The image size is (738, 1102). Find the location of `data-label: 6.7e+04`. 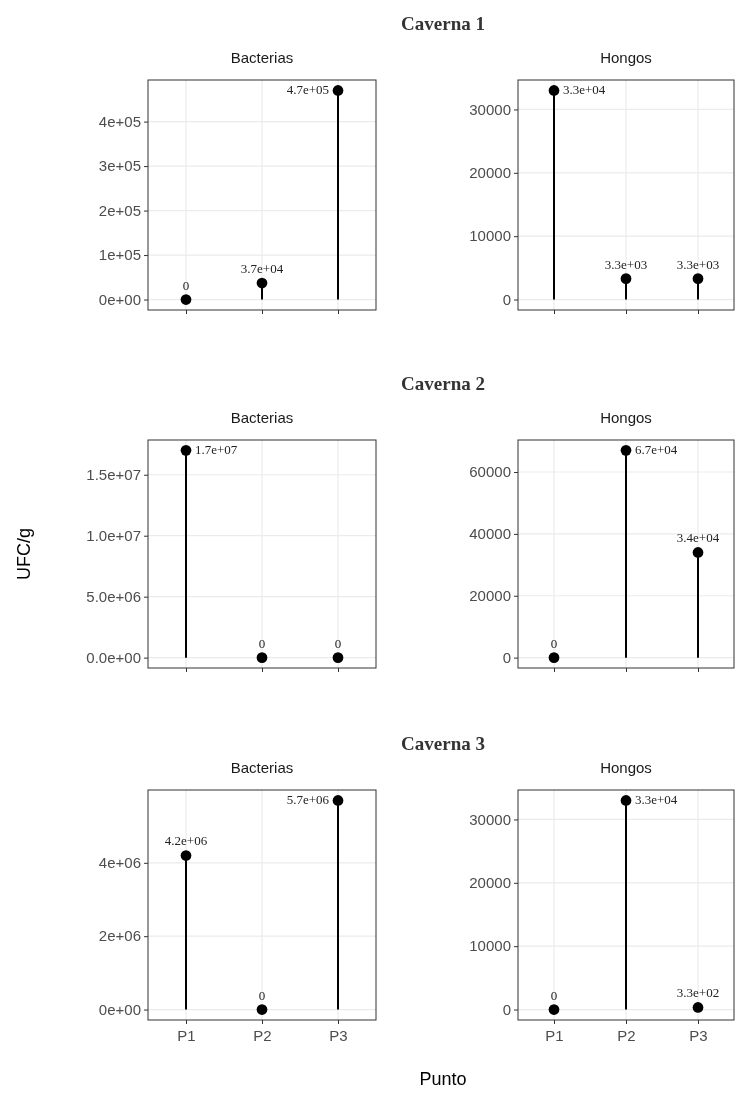

data-label: 6.7e+04 is located at coordinates (656, 450).